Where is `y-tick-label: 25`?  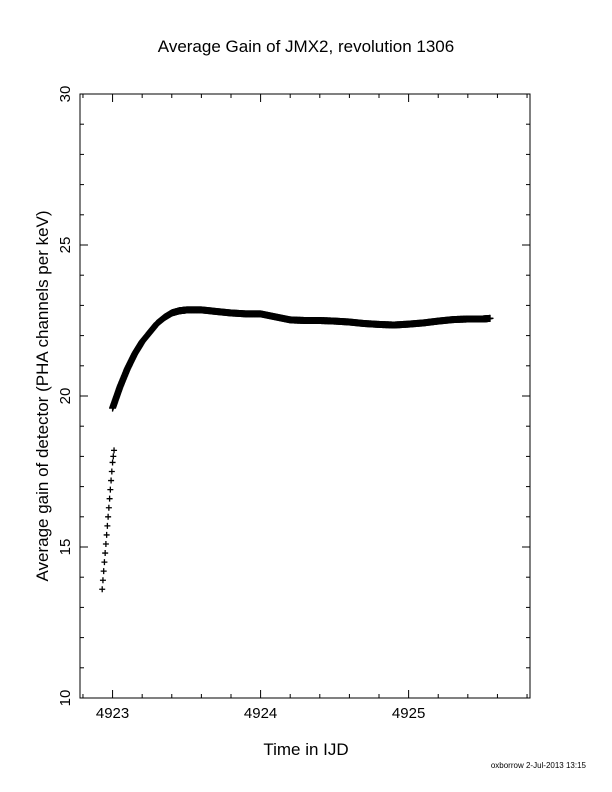
y-tick-label: 25 is located at coordinates (65, 245).